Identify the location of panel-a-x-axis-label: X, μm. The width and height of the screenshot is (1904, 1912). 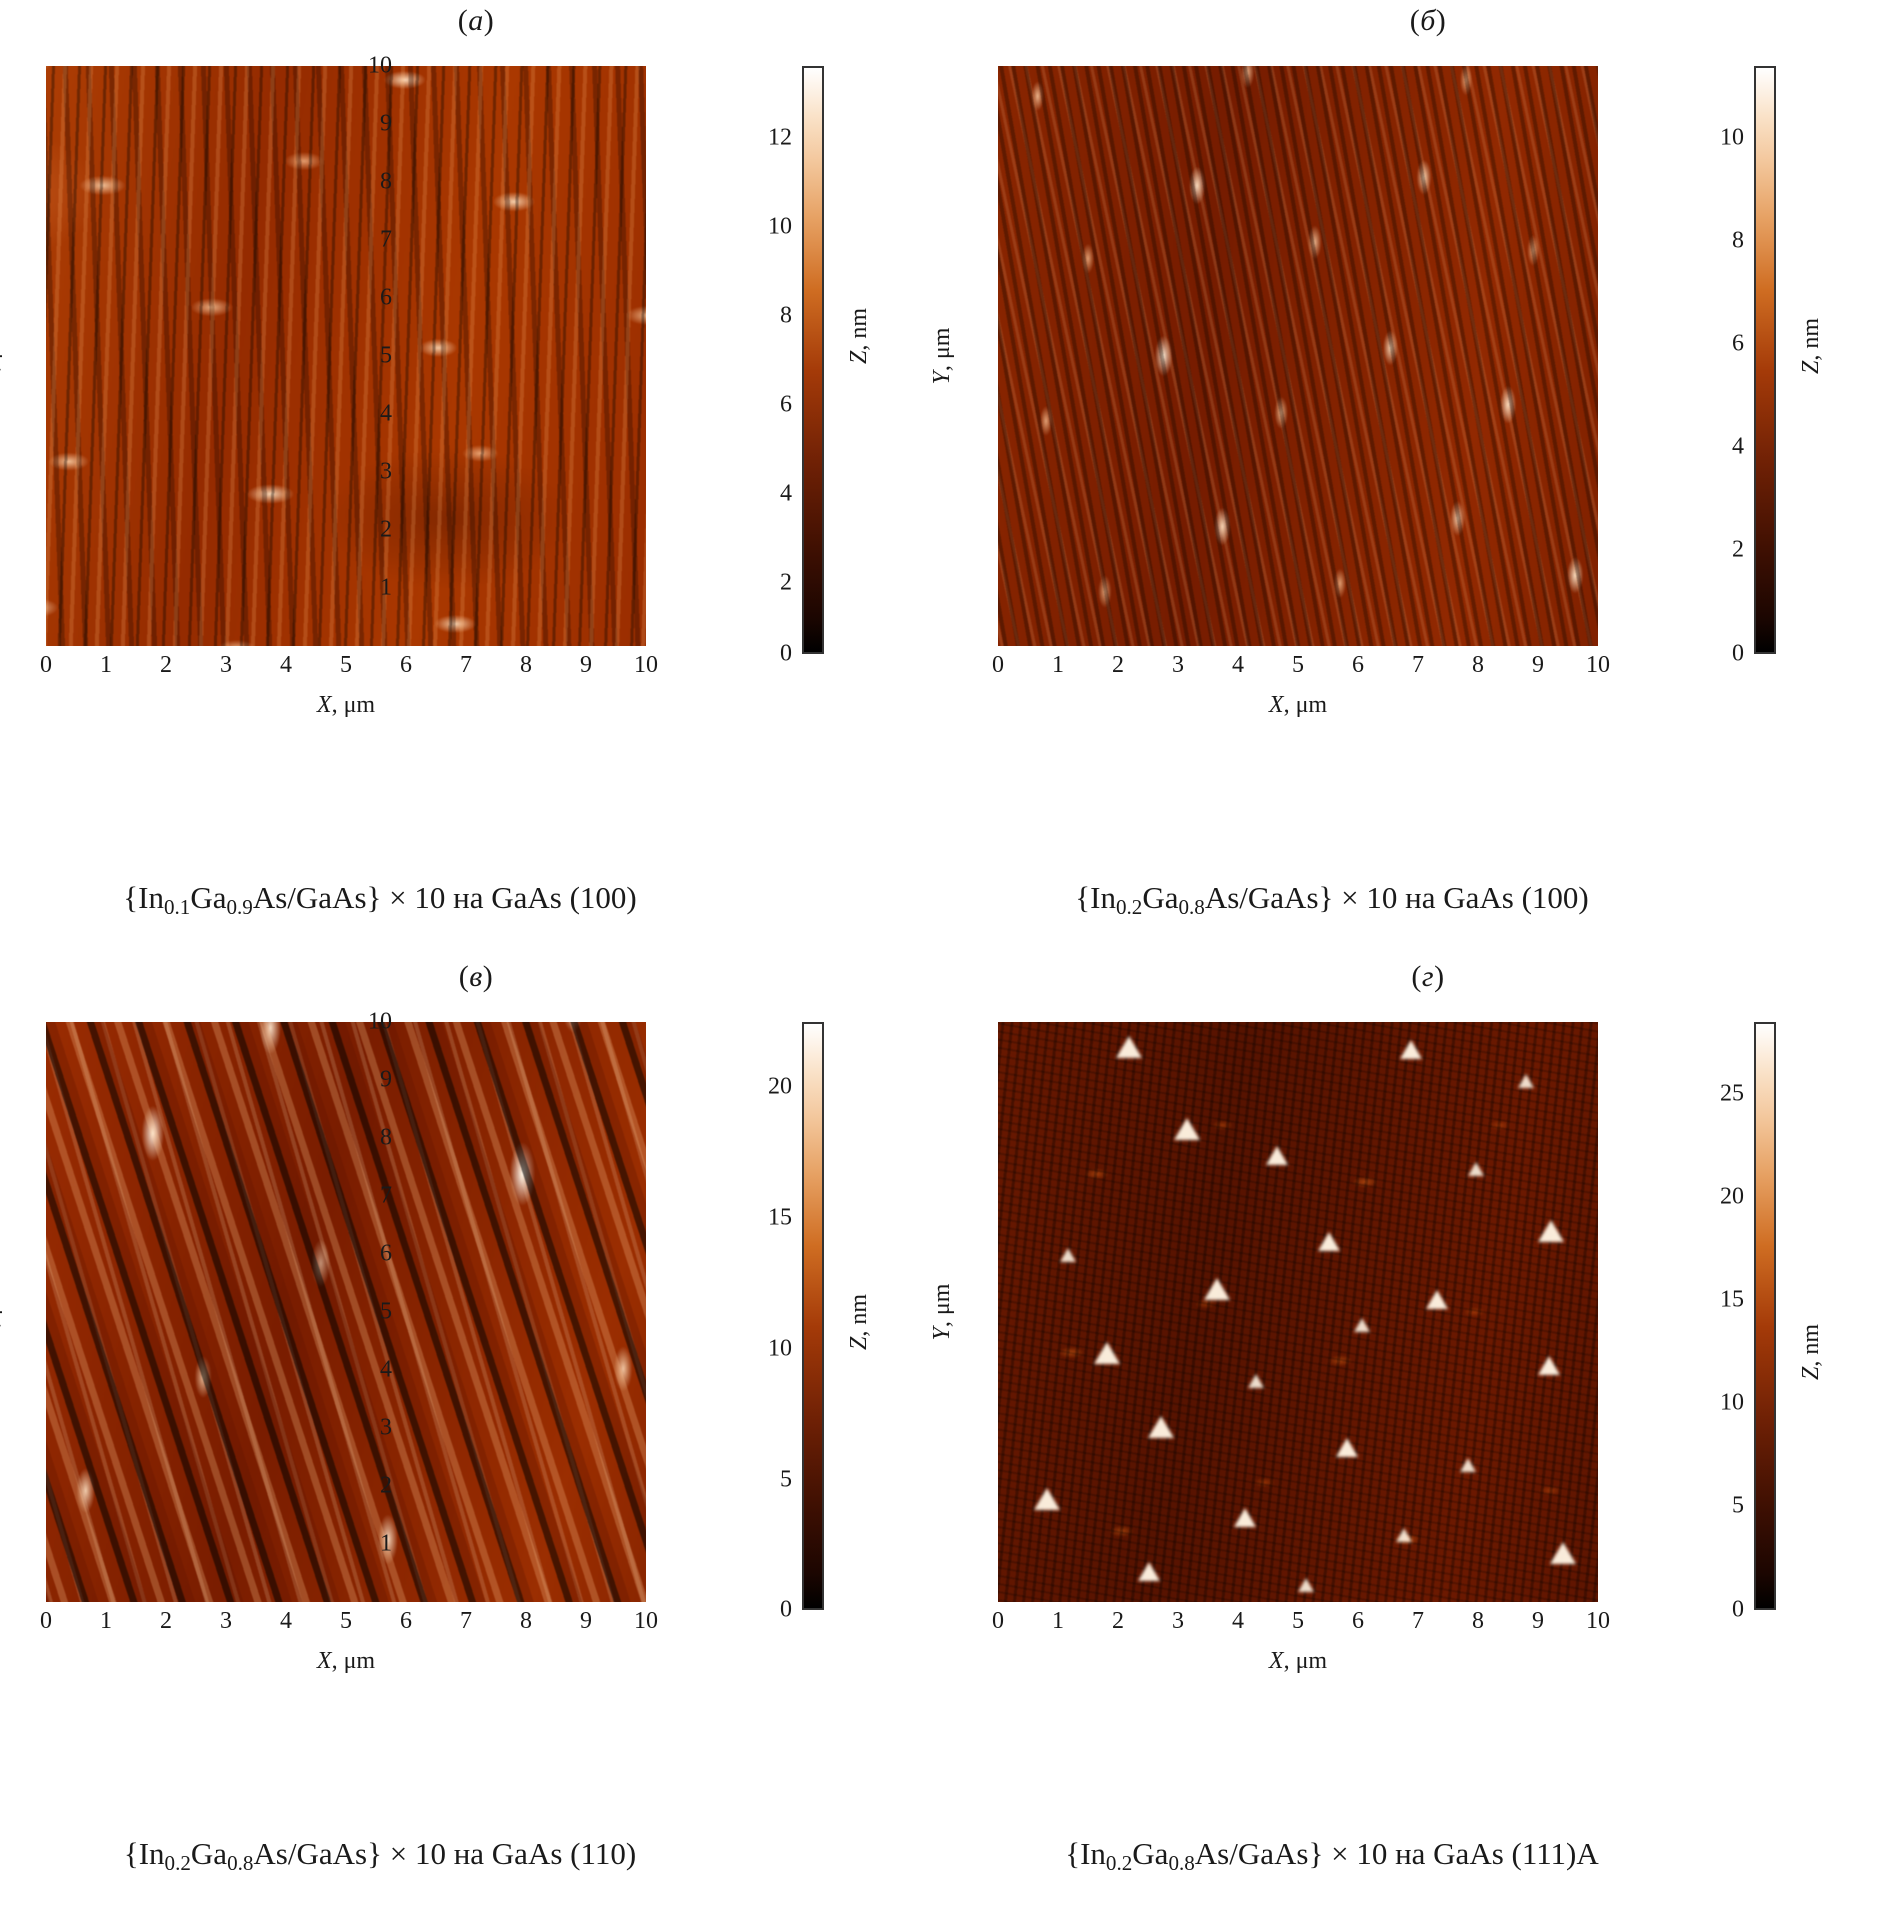
(346, 705).